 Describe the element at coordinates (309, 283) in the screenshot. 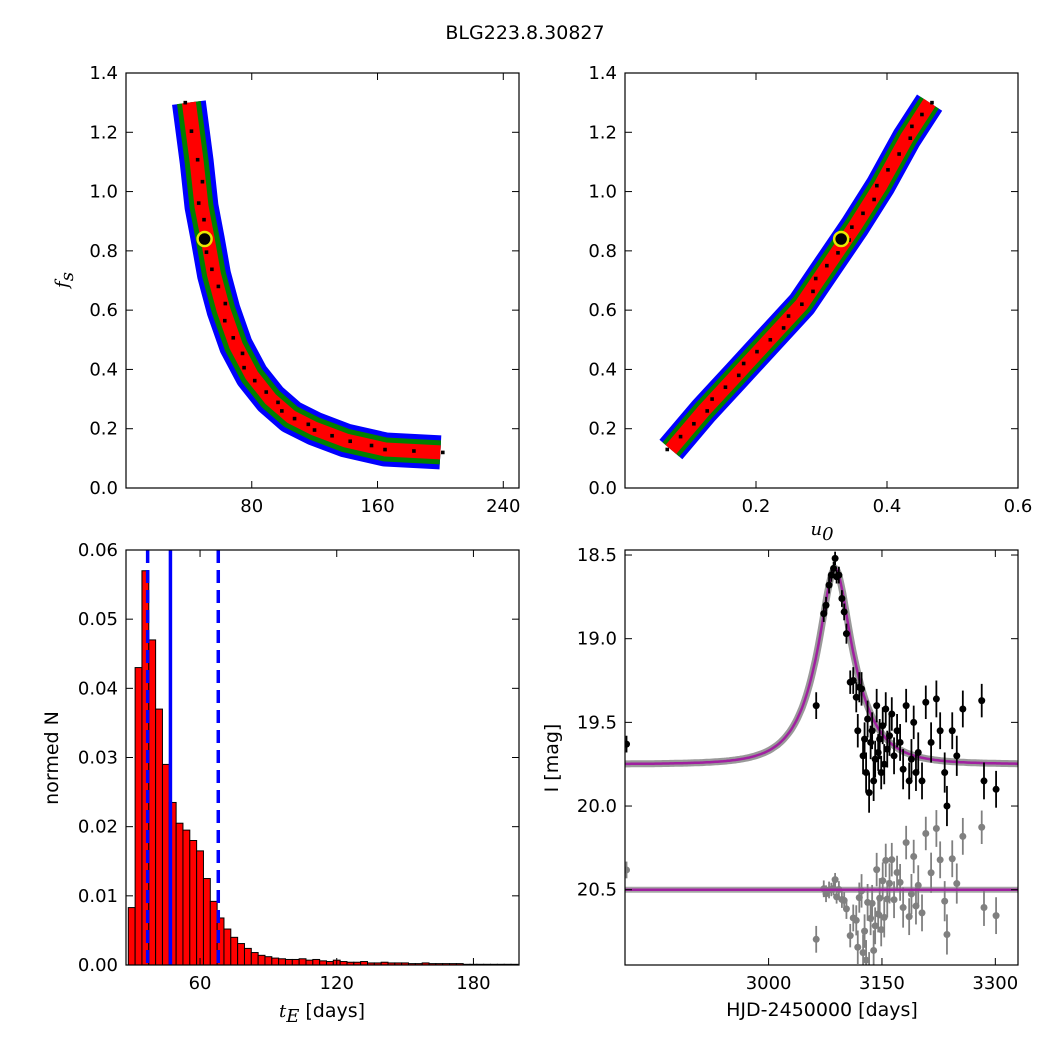

I see `confidence-region-mid` at that location.